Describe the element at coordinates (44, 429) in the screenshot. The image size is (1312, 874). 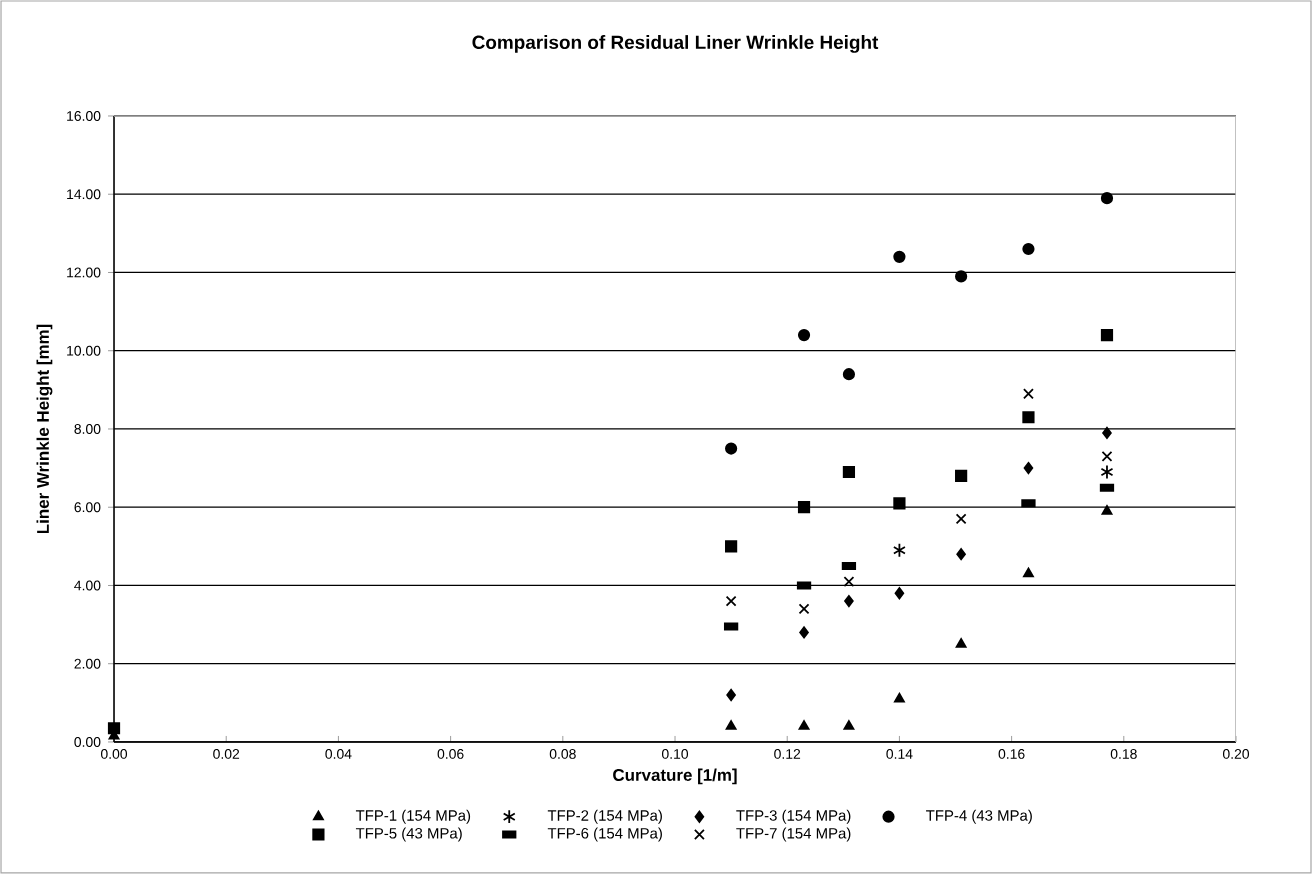
I see `y-axis-title: Liner Wrinkle Height [mm]` at that location.